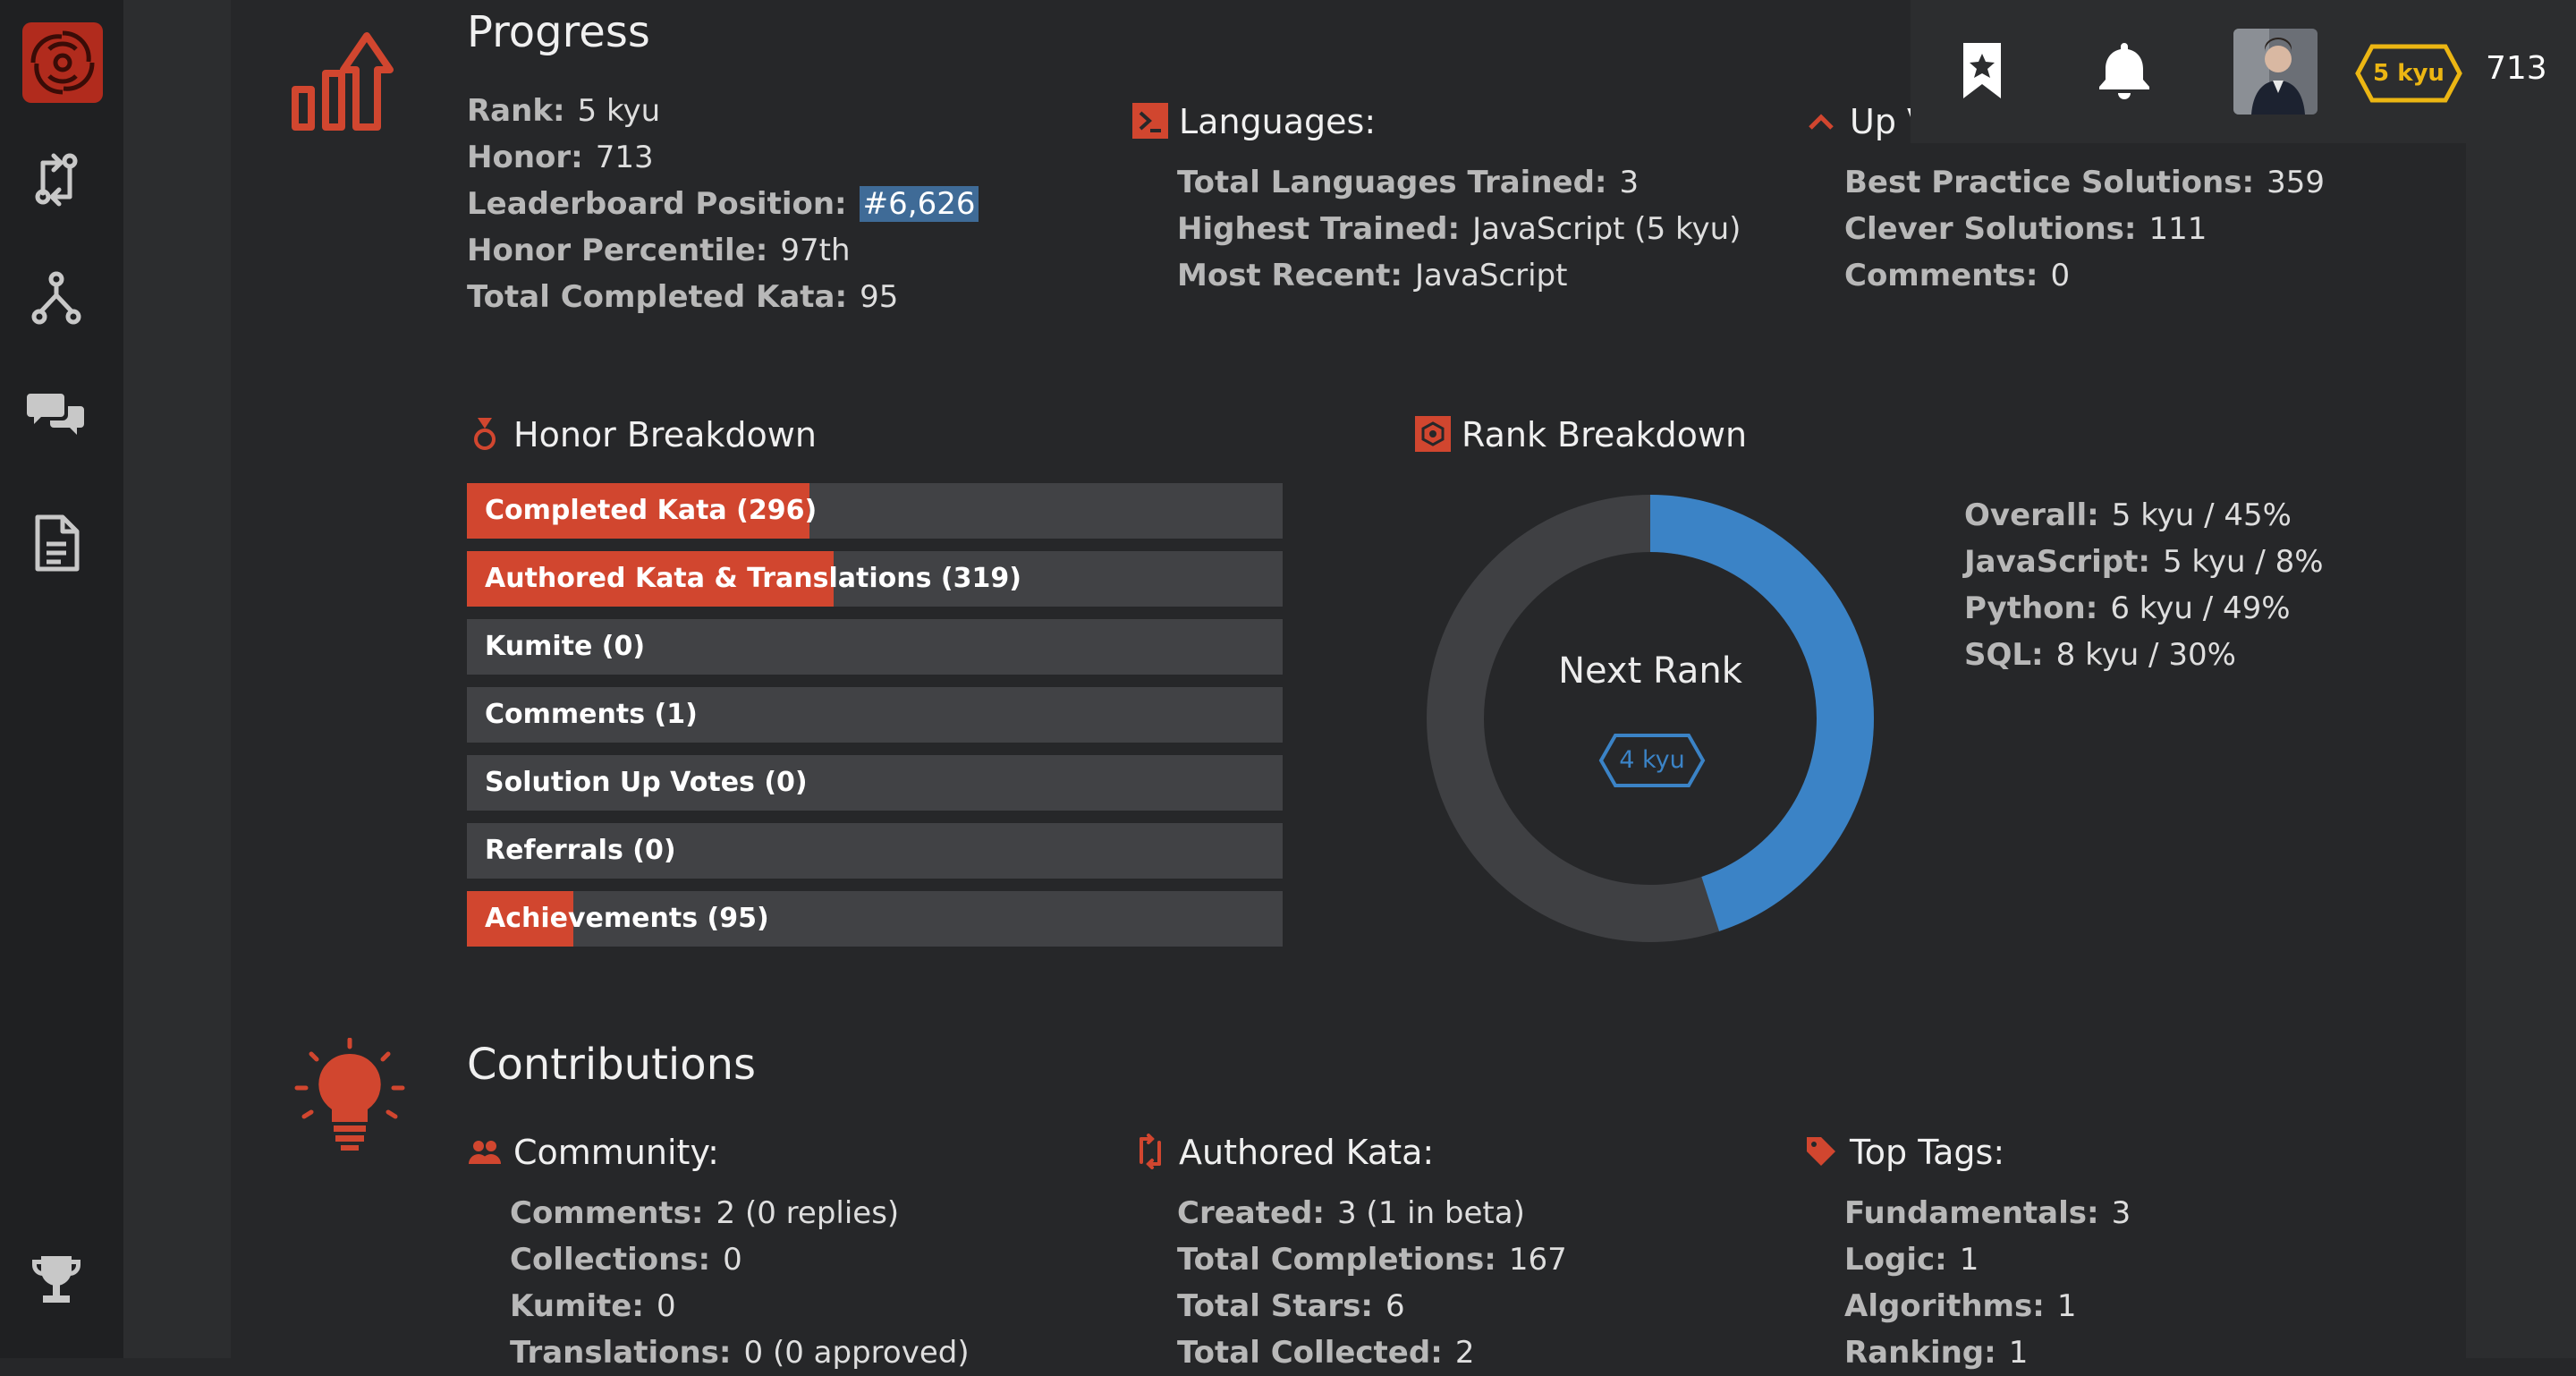  Describe the element at coordinates (1606, 229) in the screenshot. I see `stat-value: JavaScript (5 kyu)` at that location.